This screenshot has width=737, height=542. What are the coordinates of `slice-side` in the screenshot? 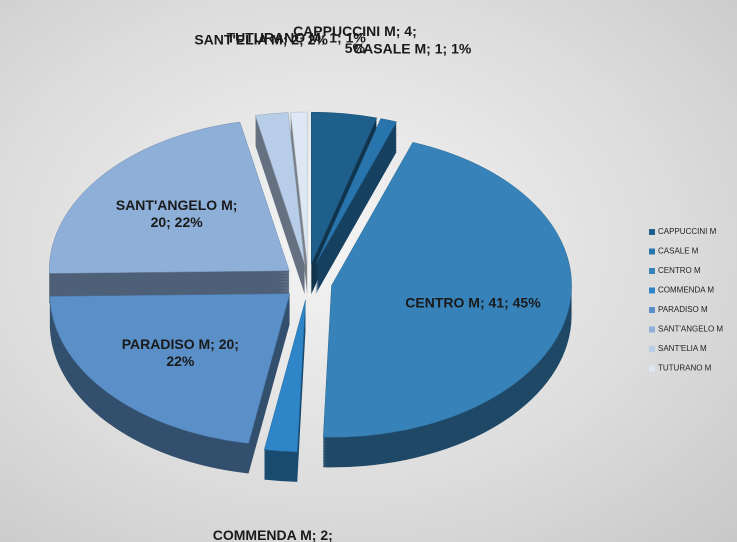 It's located at (356, 207).